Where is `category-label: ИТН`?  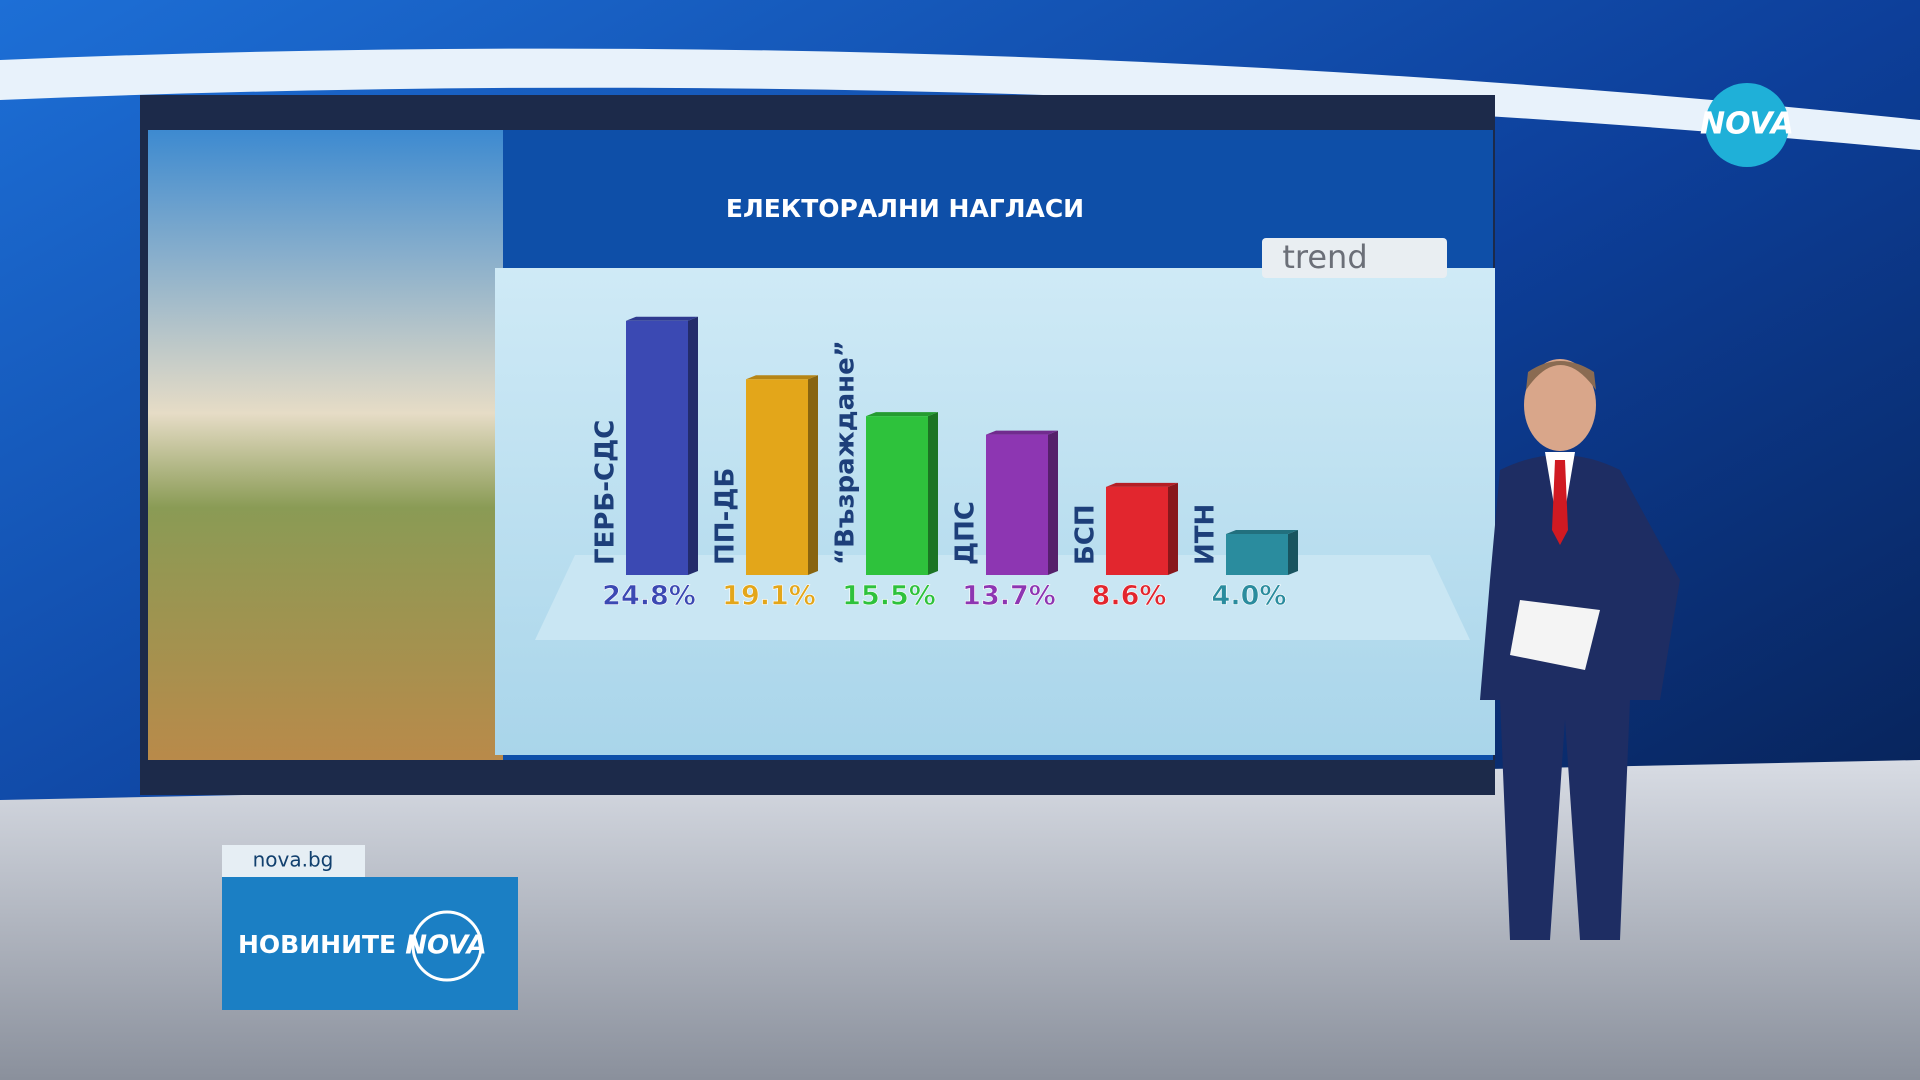 category-label: ИТН is located at coordinates (1206, 534).